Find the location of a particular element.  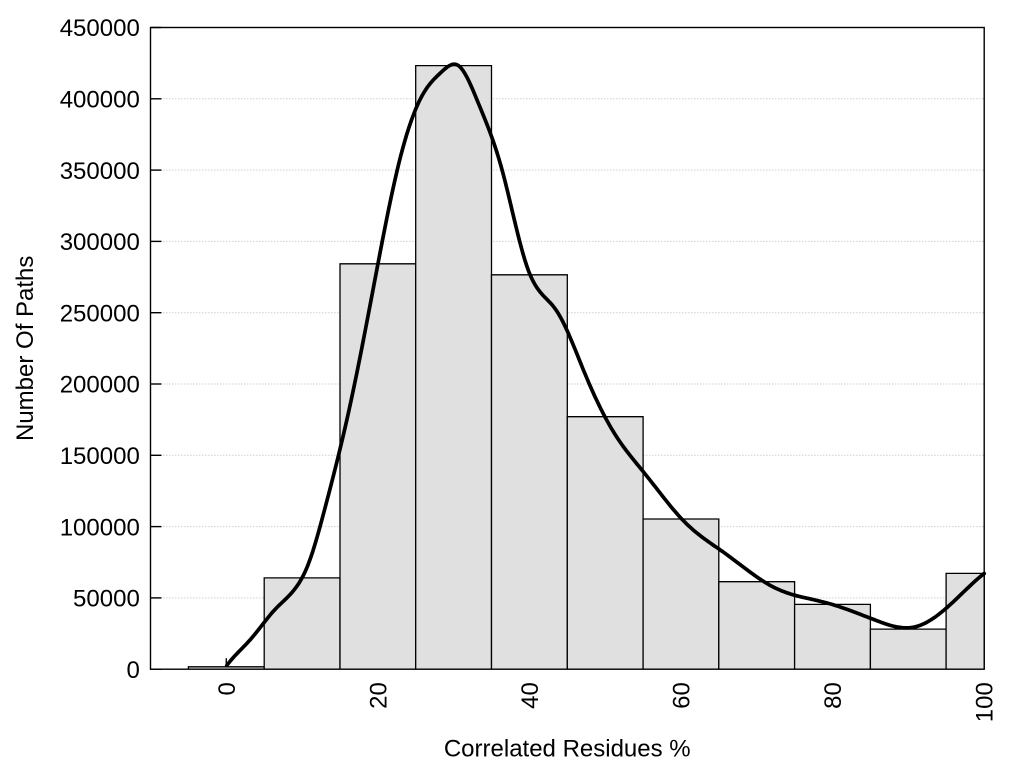

svg-text: 300000 is located at coordinates (100, 242).